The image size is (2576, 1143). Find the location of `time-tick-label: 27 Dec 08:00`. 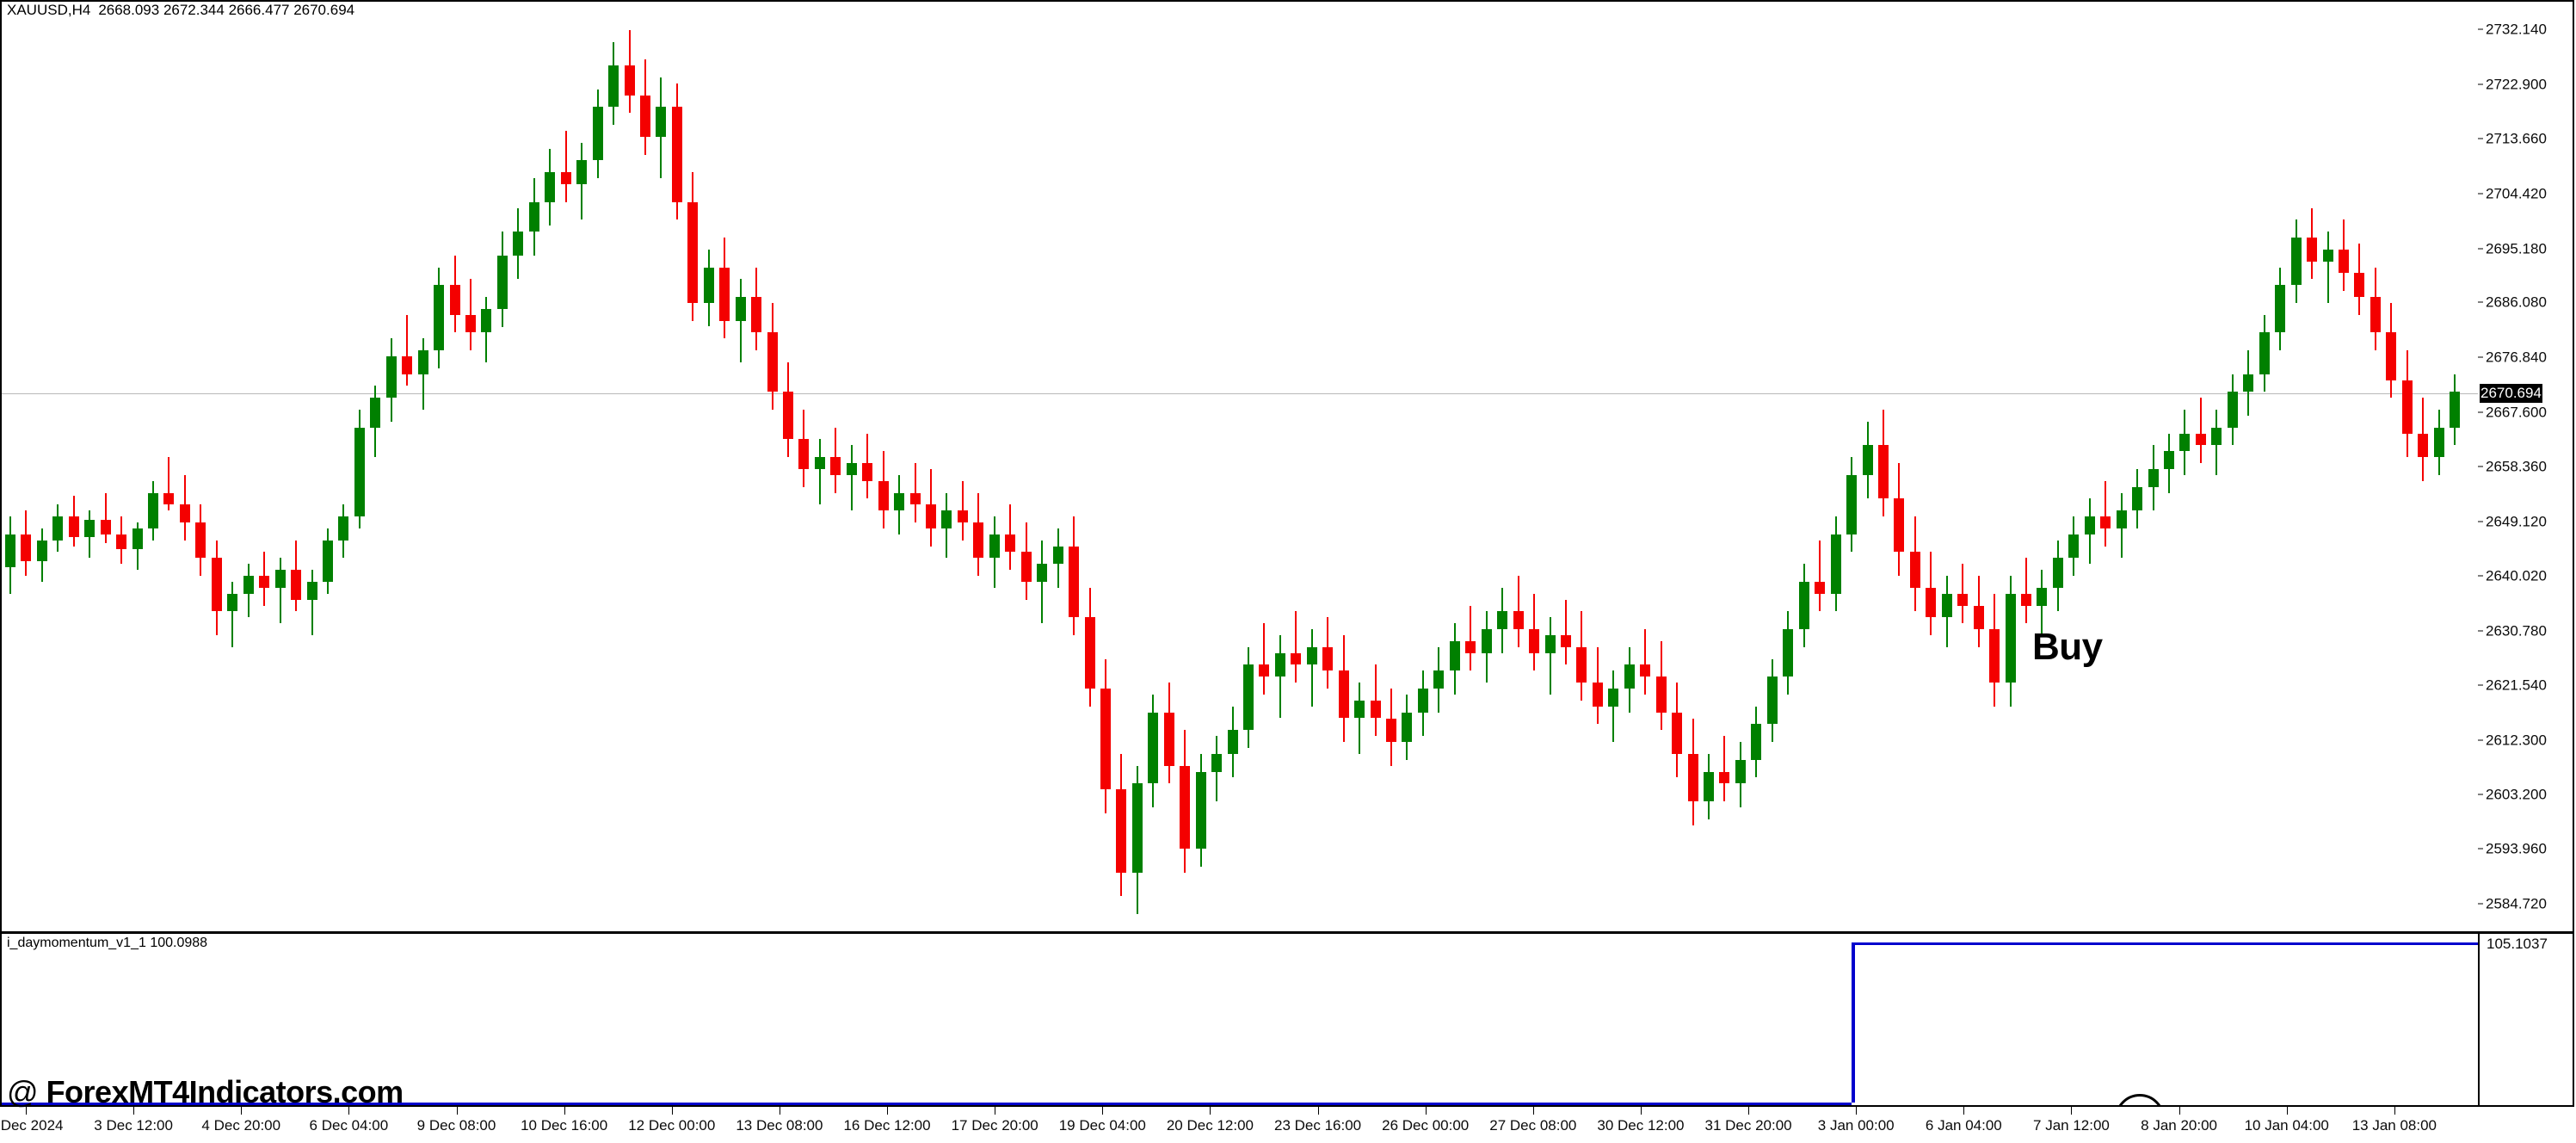

time-tick-label: 27 Dec 08:00 is located at coordinates (1533, 1126).